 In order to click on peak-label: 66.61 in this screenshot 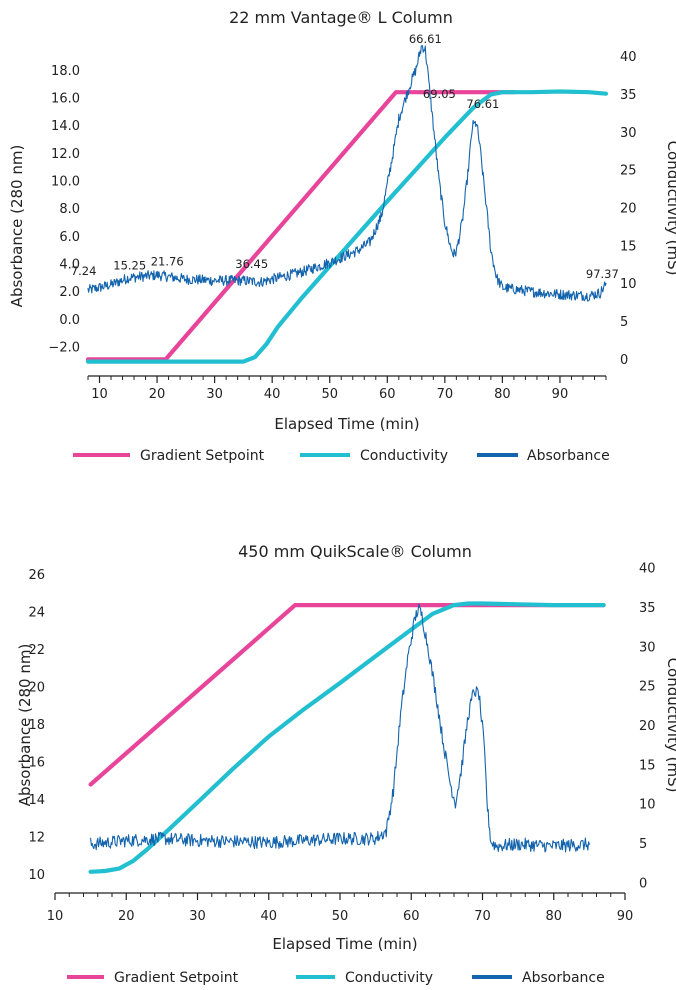, I will do `click(425, 39)`.